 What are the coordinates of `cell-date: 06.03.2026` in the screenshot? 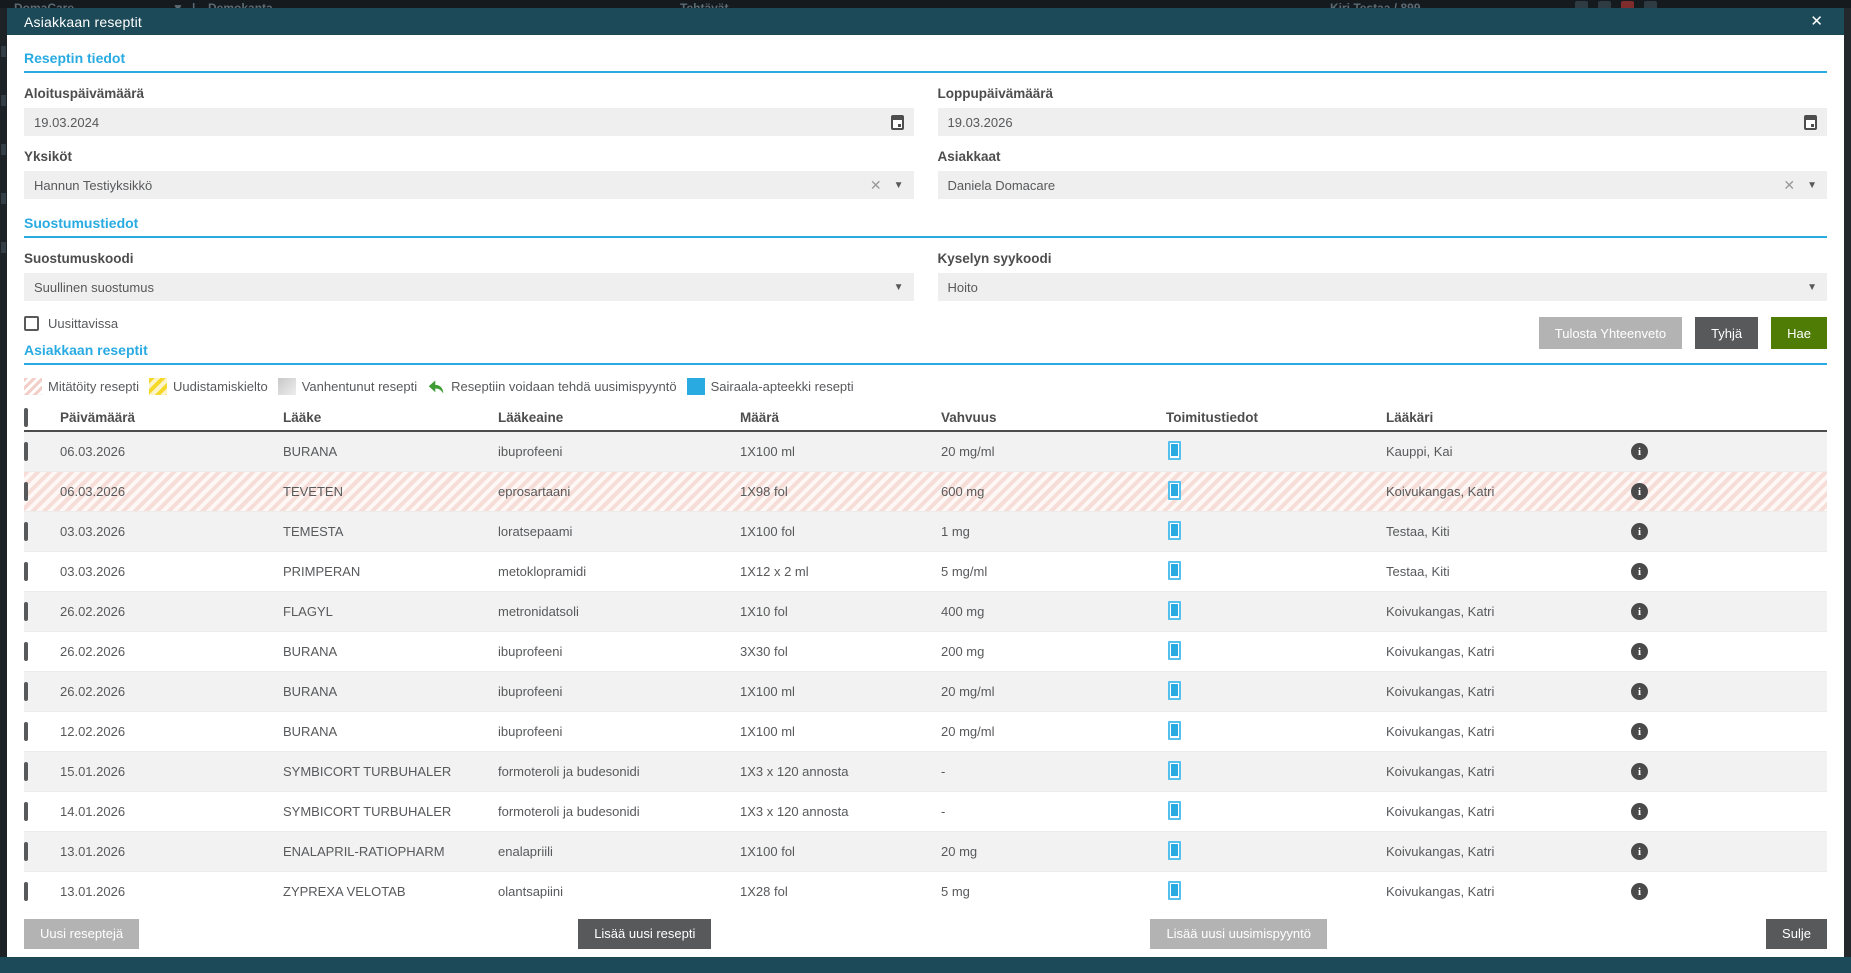 It's located at (93, 451).